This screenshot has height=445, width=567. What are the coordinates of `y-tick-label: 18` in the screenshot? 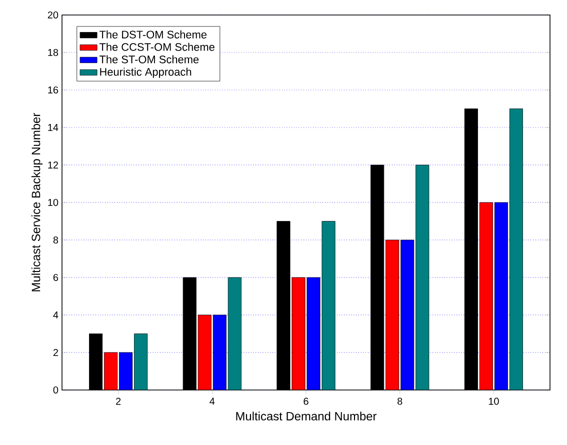 It's located at (53, 52).